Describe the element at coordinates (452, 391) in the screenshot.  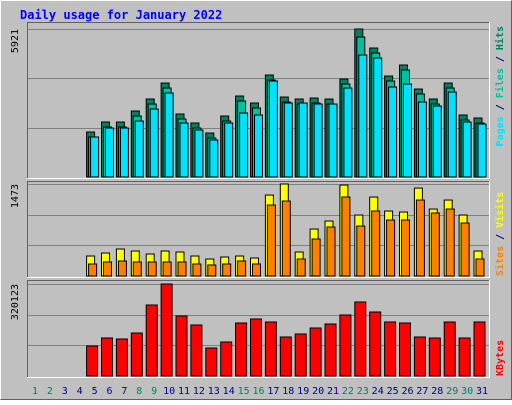
I see `x-tick-label: 29` at that location.